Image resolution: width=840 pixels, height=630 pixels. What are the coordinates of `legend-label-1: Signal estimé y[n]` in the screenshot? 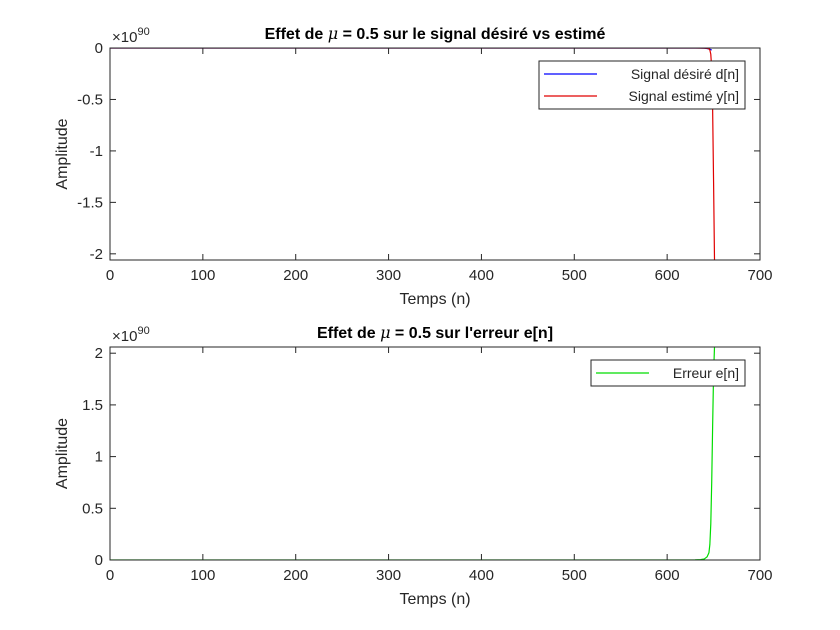 It's located at (684, 96).